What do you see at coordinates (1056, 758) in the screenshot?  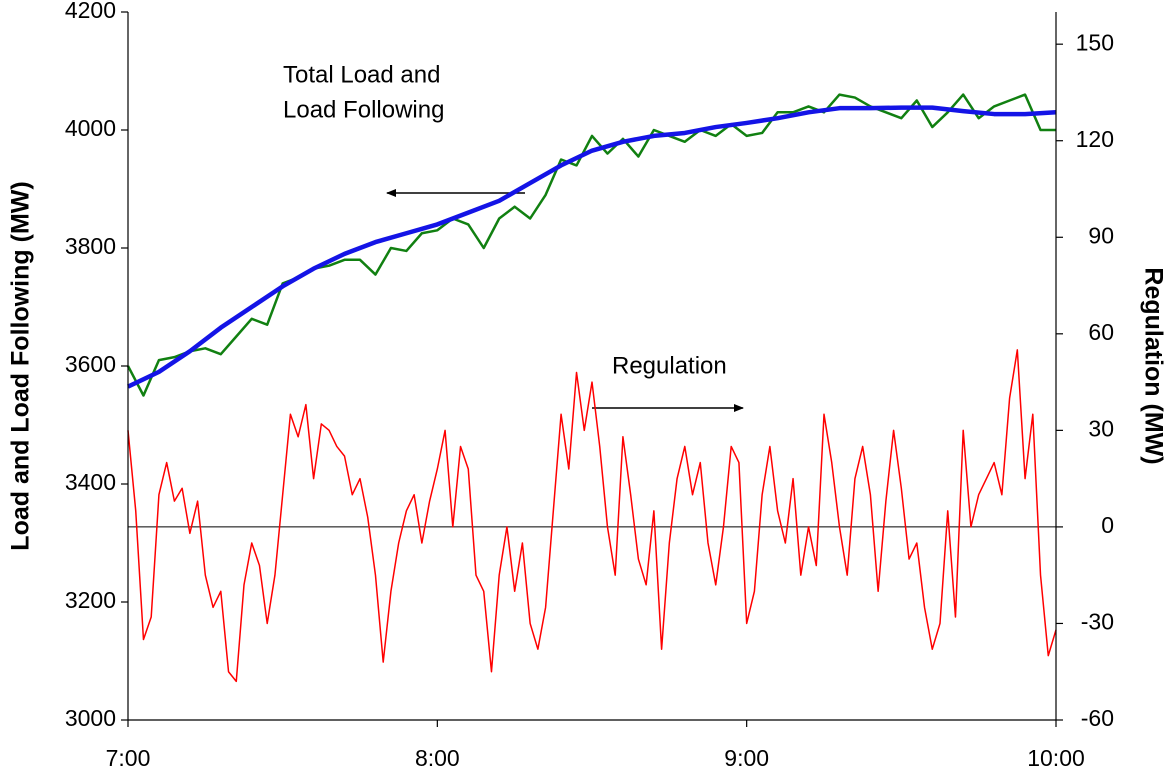 I see `x-tick-label: 10:00` at bounding box center [1056, 758].